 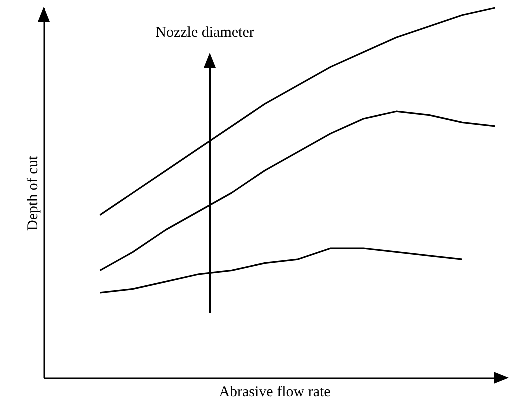 I want to click on y-axis-title: Depth of cut, so click(x=34, y=193).